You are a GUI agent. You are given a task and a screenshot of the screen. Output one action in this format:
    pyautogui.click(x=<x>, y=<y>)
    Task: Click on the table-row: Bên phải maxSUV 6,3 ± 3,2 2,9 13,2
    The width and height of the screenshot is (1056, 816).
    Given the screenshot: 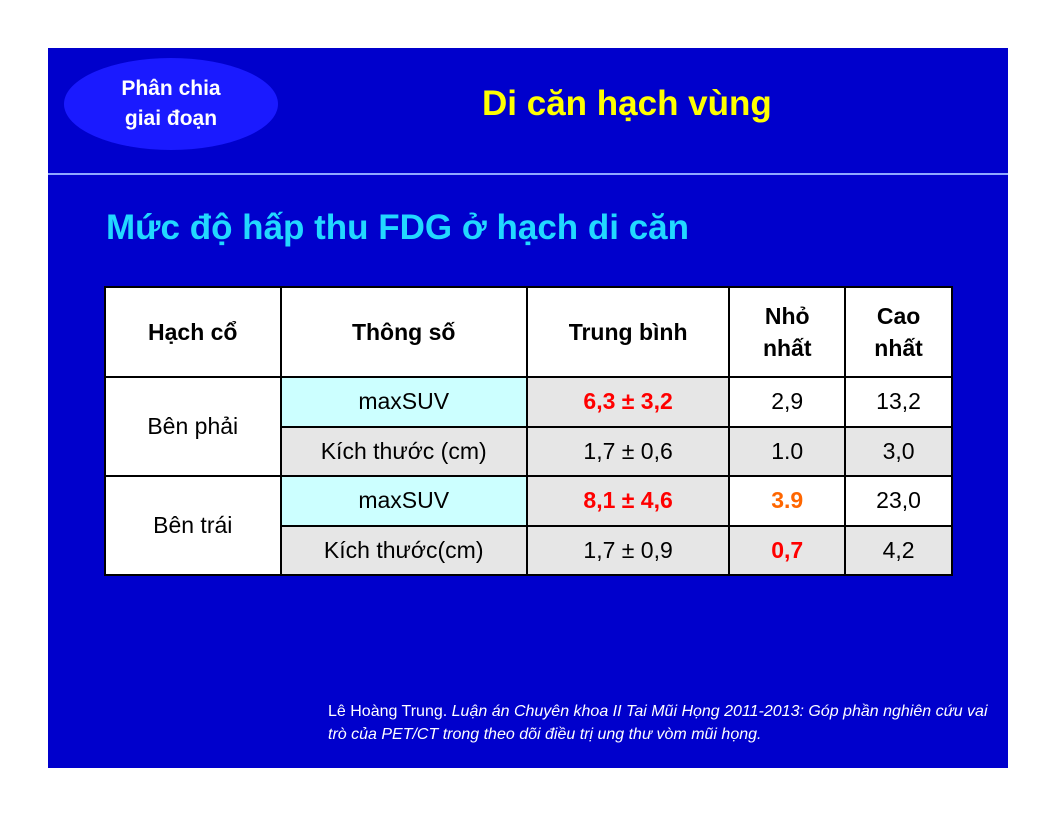 What is the action you would take?
    pyautogui.click(x=528, y=426)
    